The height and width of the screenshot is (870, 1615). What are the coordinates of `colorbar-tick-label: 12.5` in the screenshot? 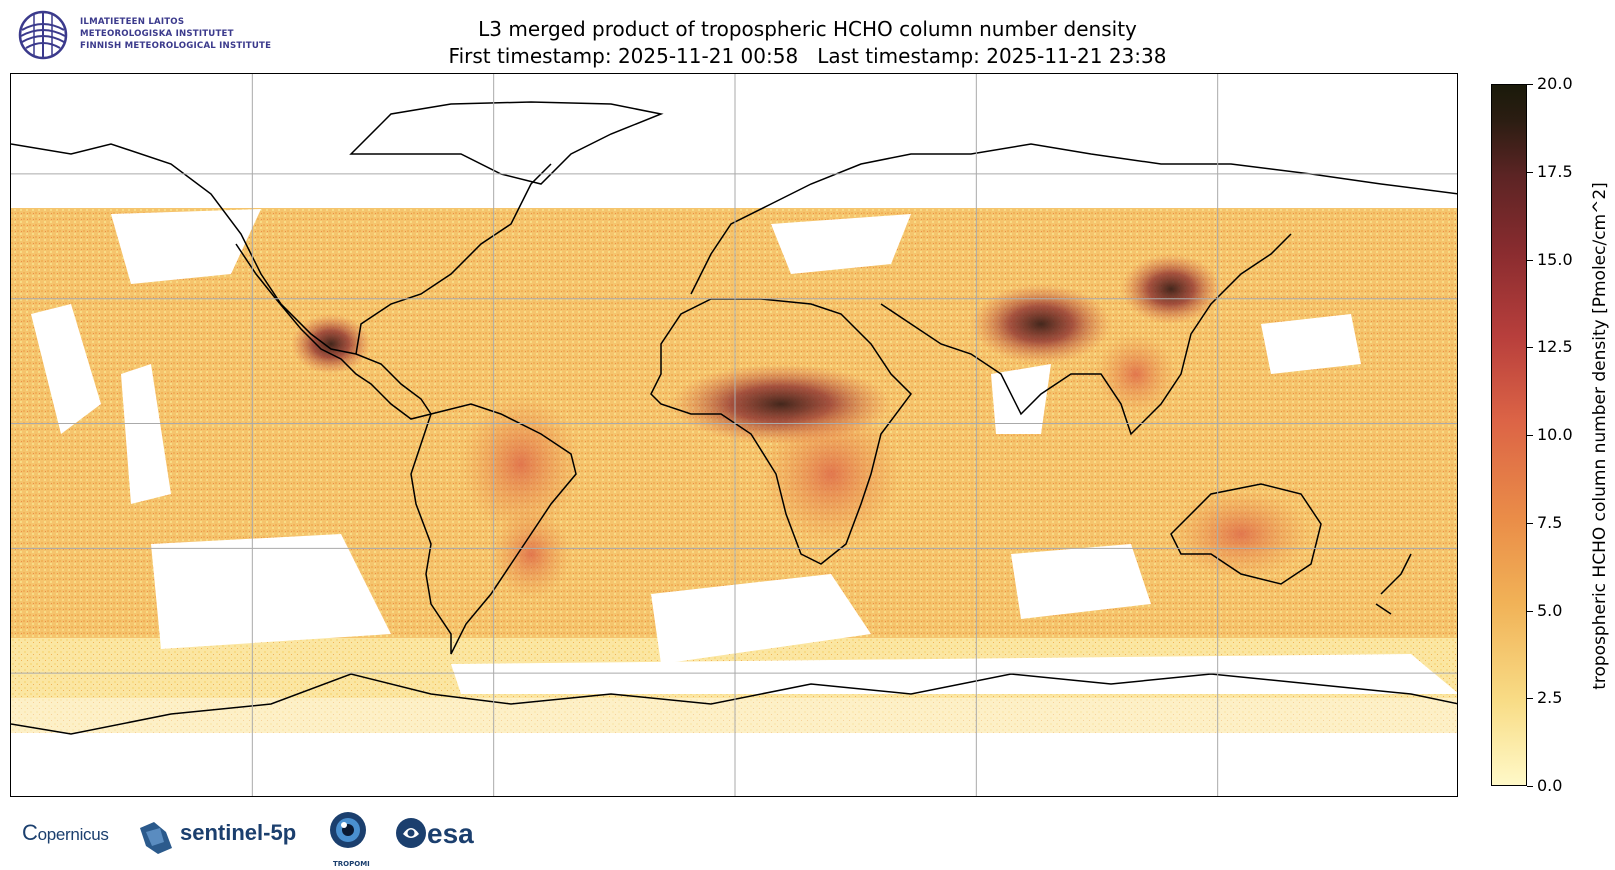 It's located at (1555, 346).